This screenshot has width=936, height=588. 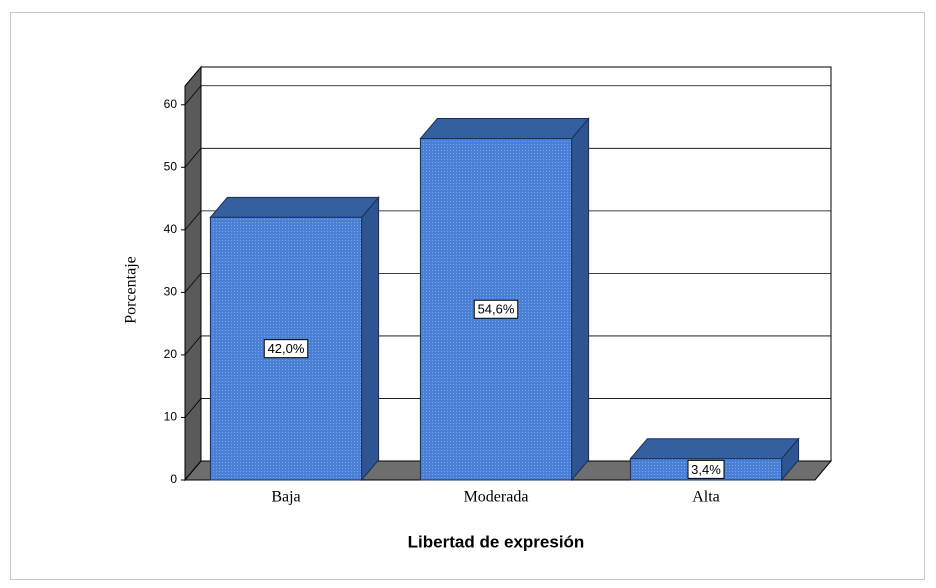 I want to click on x-tick-label: Moderada, so click(x=496, y=497).